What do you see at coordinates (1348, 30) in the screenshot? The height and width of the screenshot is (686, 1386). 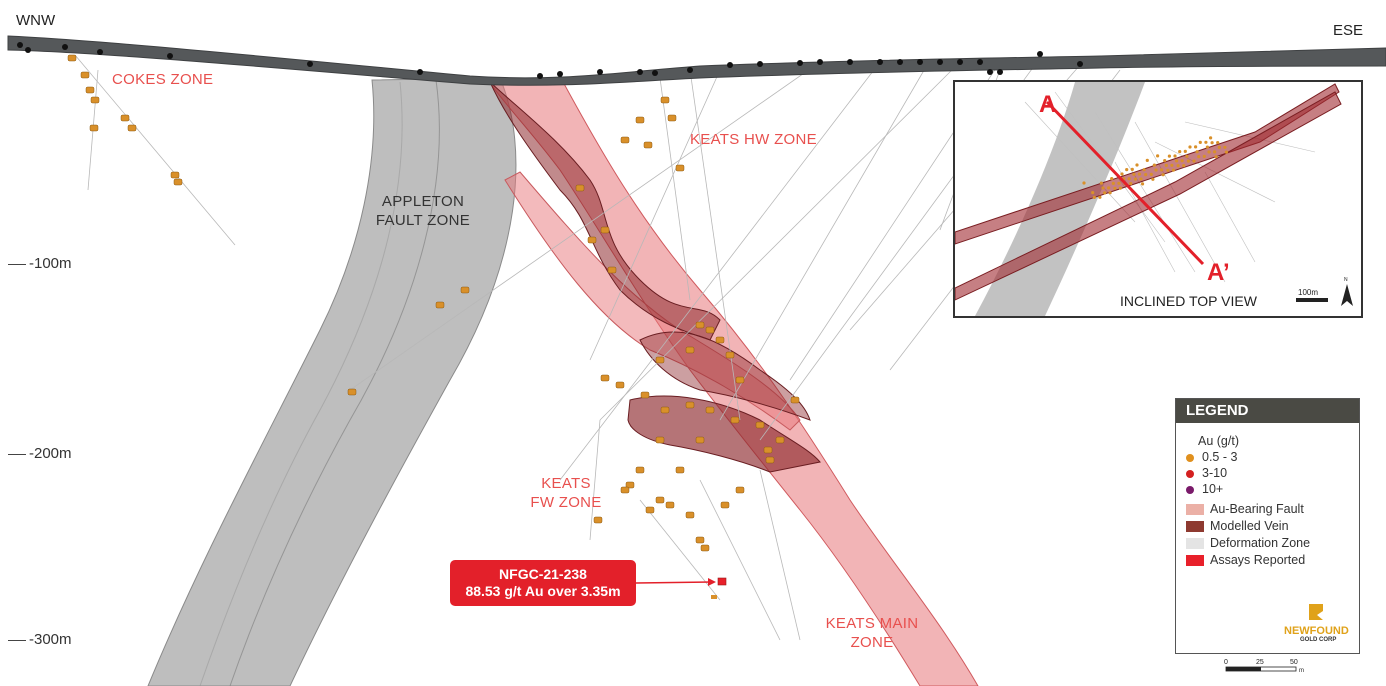 I see `direction-label-east: ESE` at bounding box center [1348, 30].